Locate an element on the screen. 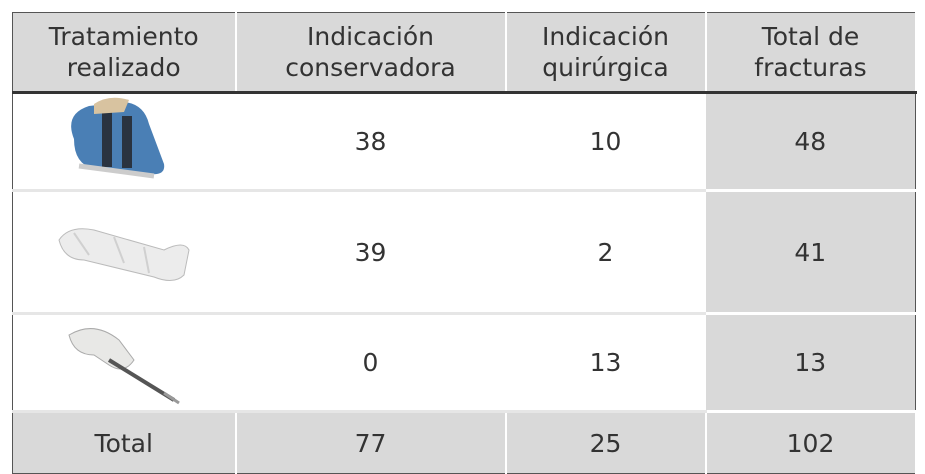 The height and width of the screenshot is (474, 925). header-line: fracturas is located at coordinates (810, 67).